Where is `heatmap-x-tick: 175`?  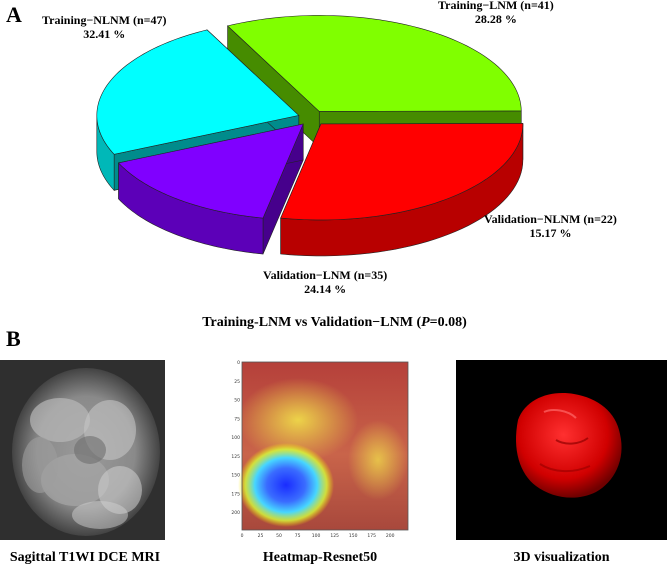
heatmap-x-tick: 175 is located at coordinates (371, 536).